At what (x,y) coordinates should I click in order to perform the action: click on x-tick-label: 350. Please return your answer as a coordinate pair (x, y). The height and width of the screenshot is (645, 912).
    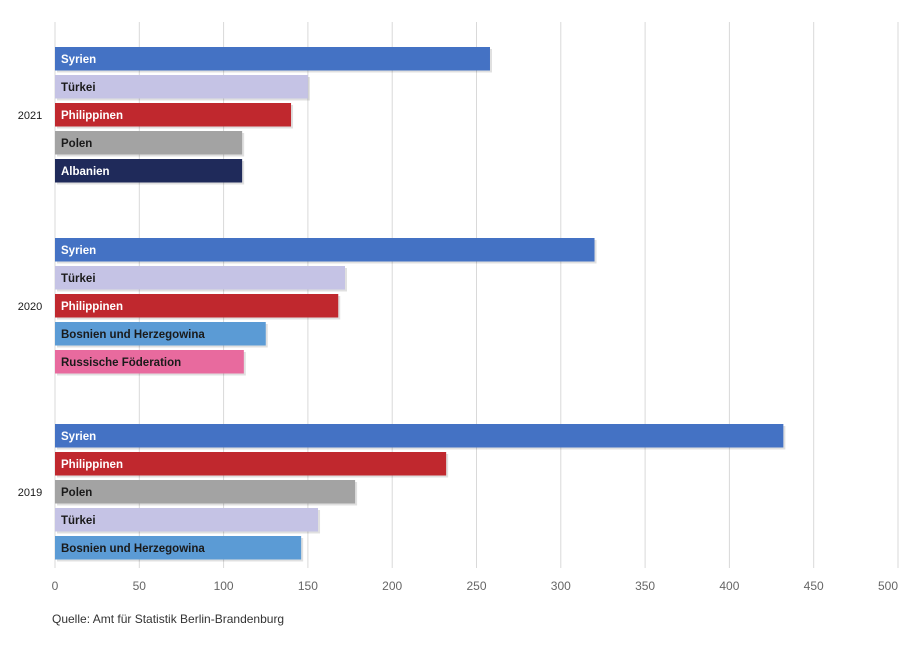
    Looking at the image, I should click on (645, 586).